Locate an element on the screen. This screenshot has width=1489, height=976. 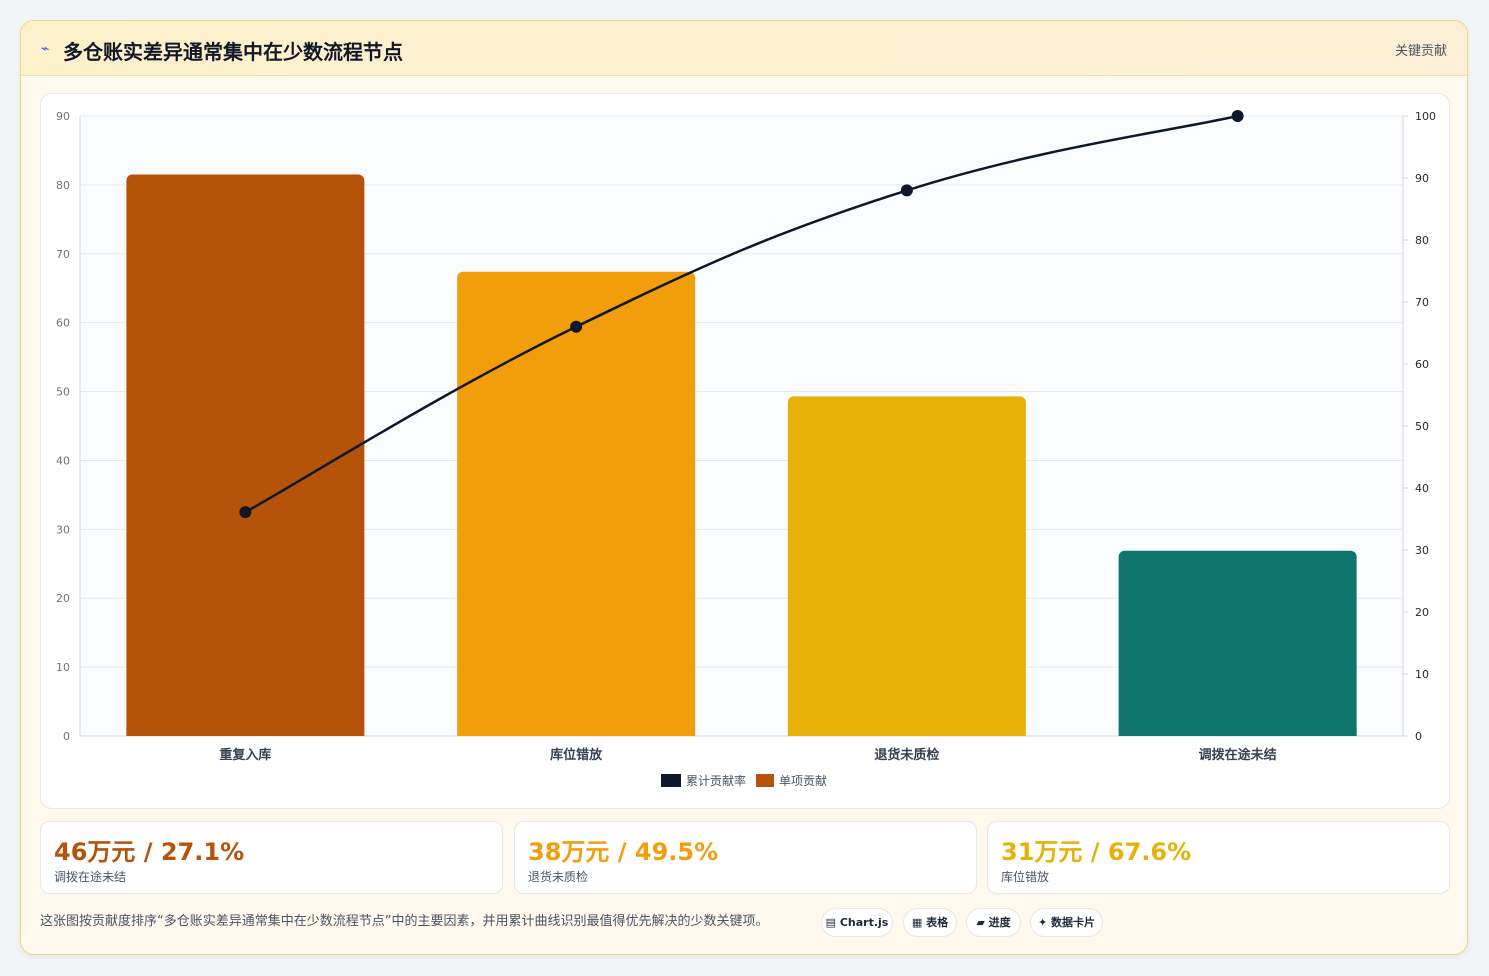
chip-progress: ▰ 进度 is located at coordinates (993, 922).